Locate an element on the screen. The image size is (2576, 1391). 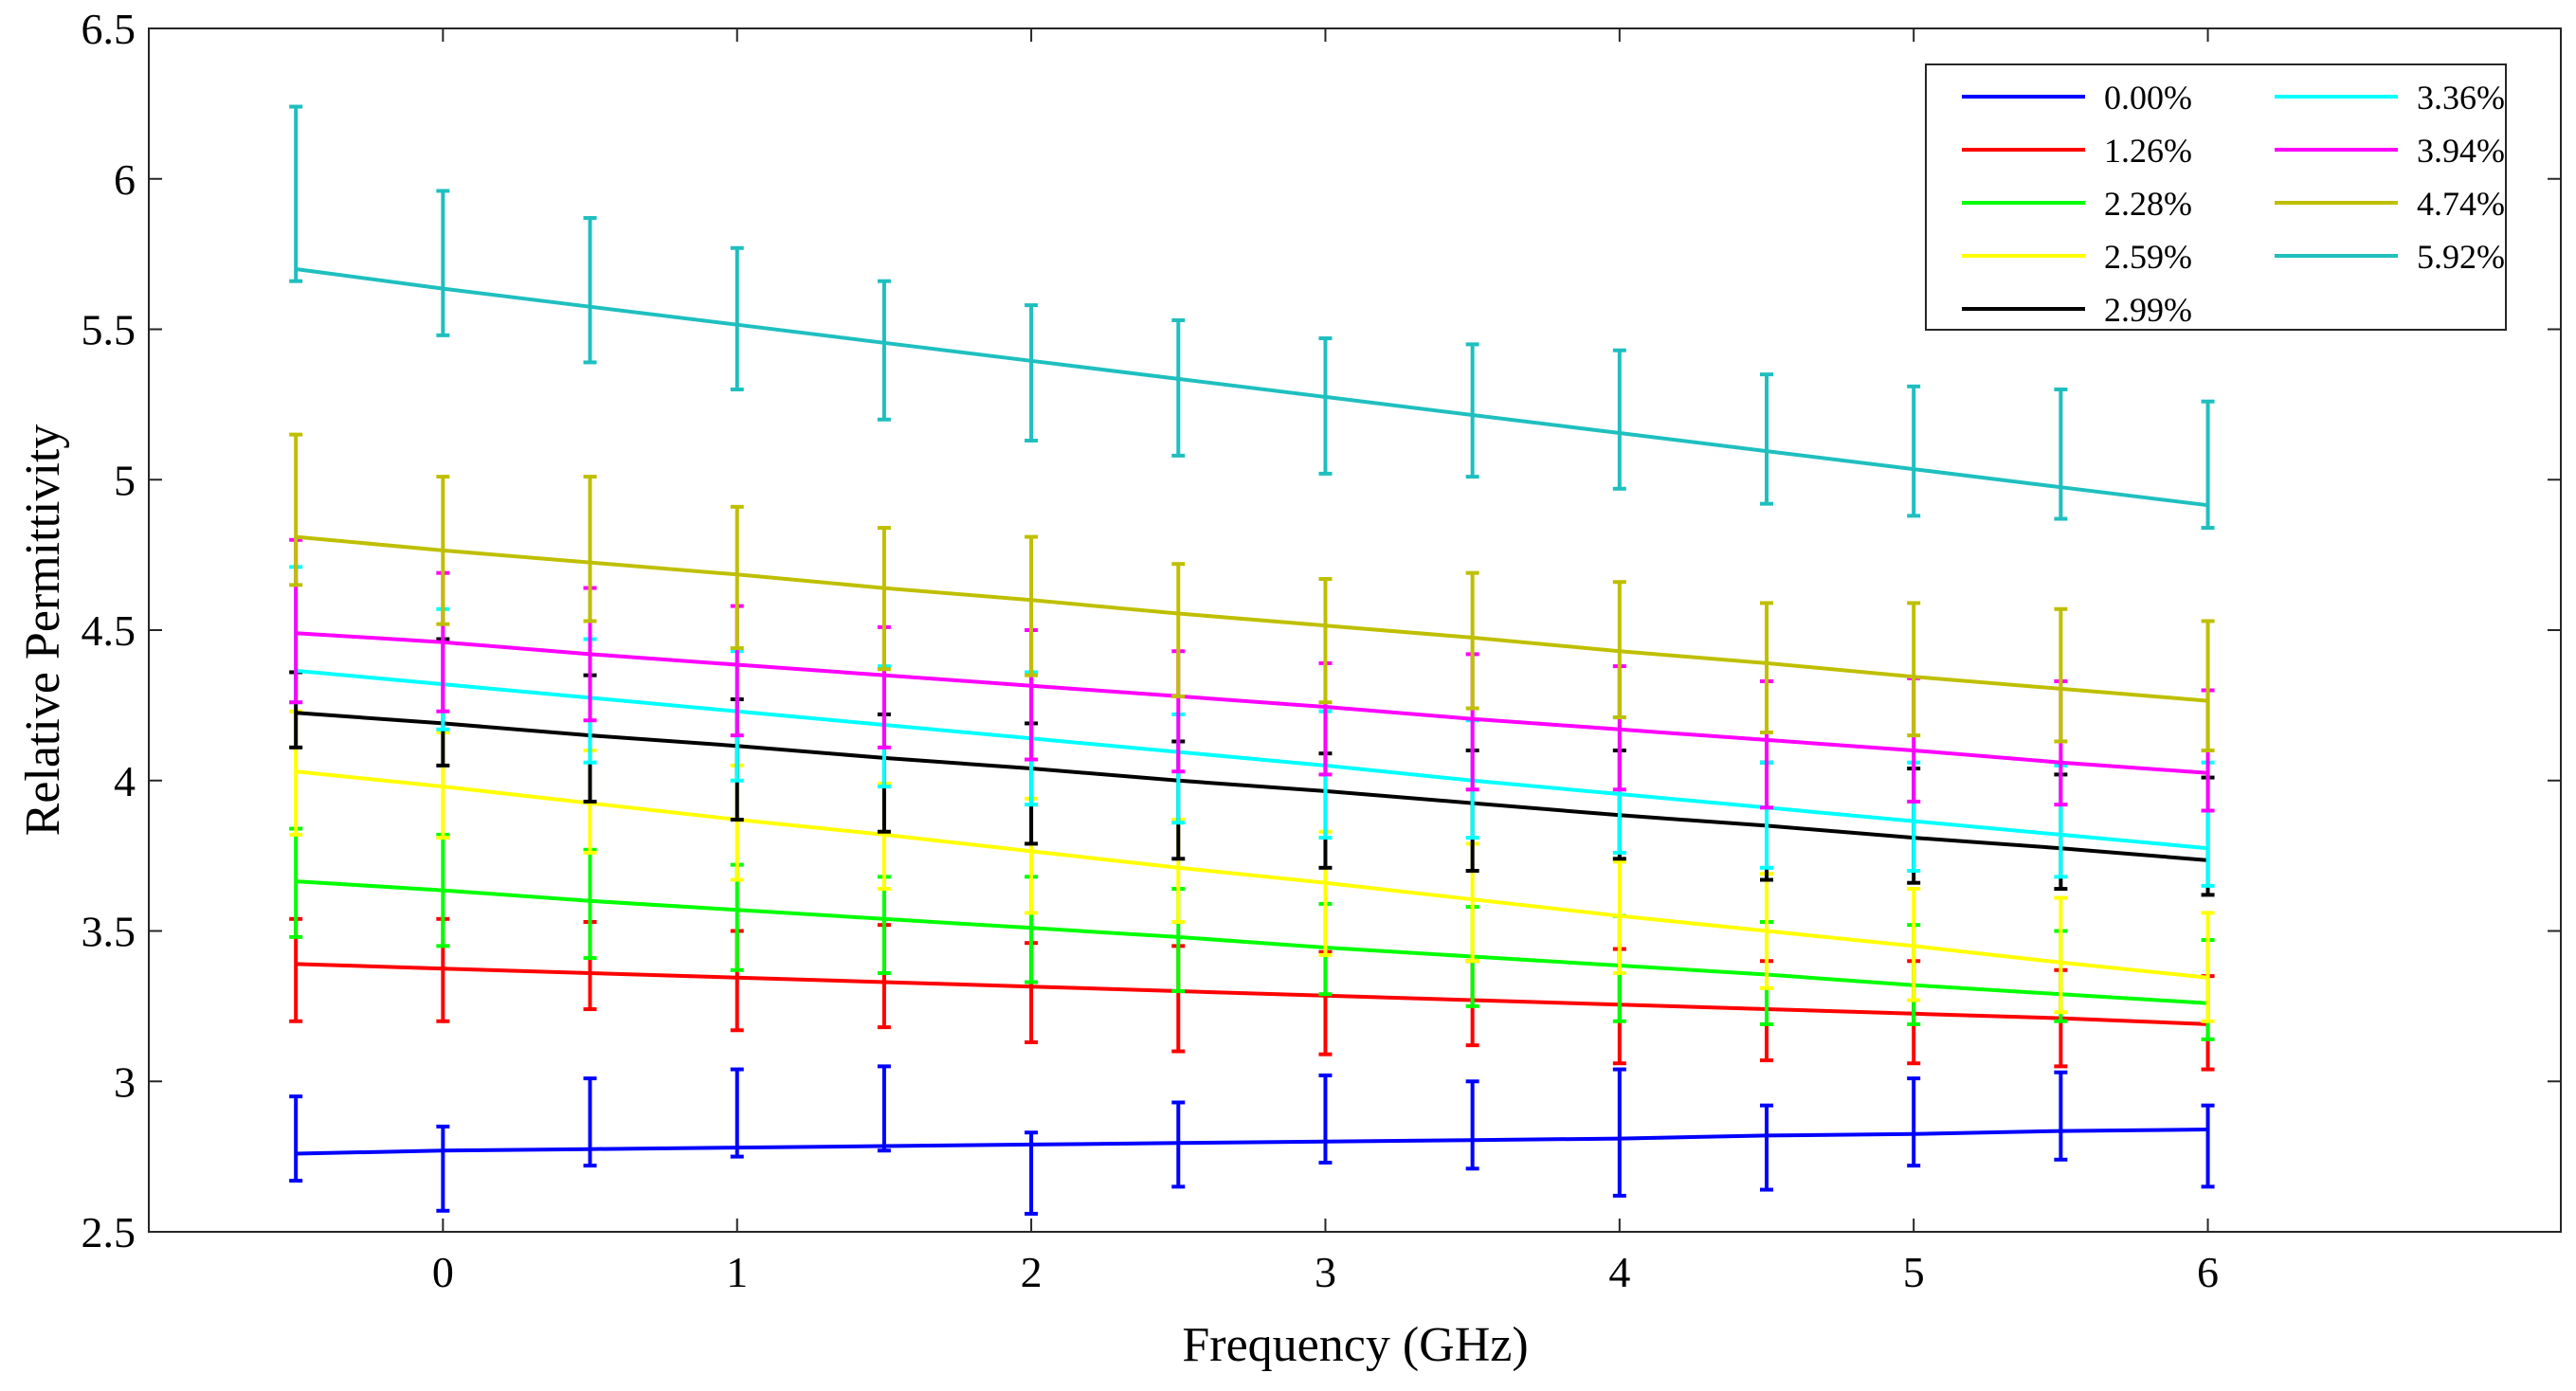
y-tick-label: 3.5 is located at coordinates (109, 932).